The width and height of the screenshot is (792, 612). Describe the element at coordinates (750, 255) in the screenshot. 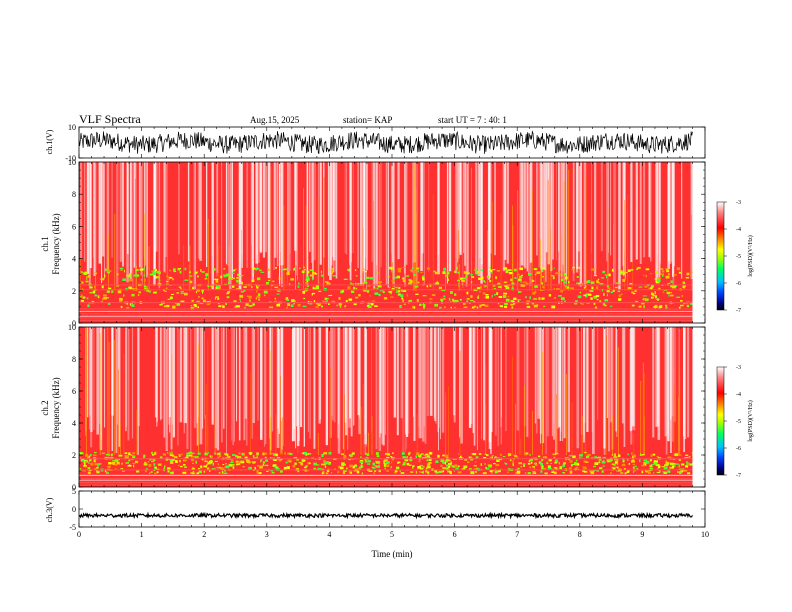

I see `ch1-colorbar-label: log(PSD)(V²/Hz)` at that location.